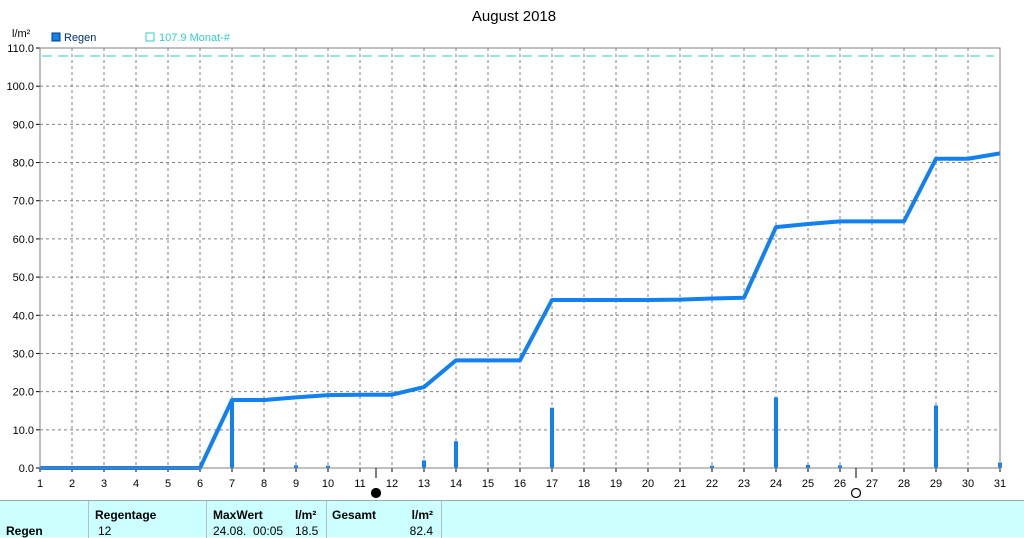  I want to click on x-tick-label: 16, so click(520, 484).